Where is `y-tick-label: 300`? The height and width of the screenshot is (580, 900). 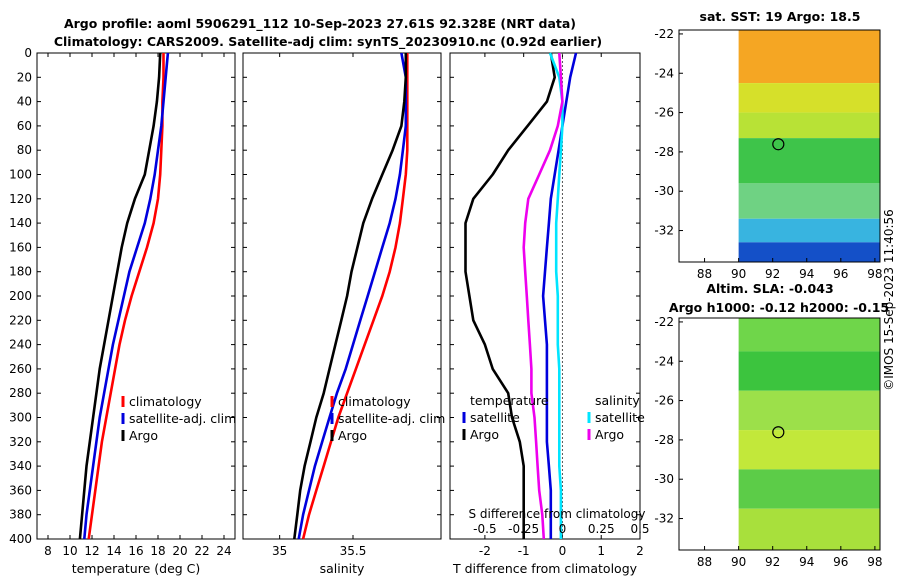
y-tick-label: 300 is located at coordinates (20, 418).